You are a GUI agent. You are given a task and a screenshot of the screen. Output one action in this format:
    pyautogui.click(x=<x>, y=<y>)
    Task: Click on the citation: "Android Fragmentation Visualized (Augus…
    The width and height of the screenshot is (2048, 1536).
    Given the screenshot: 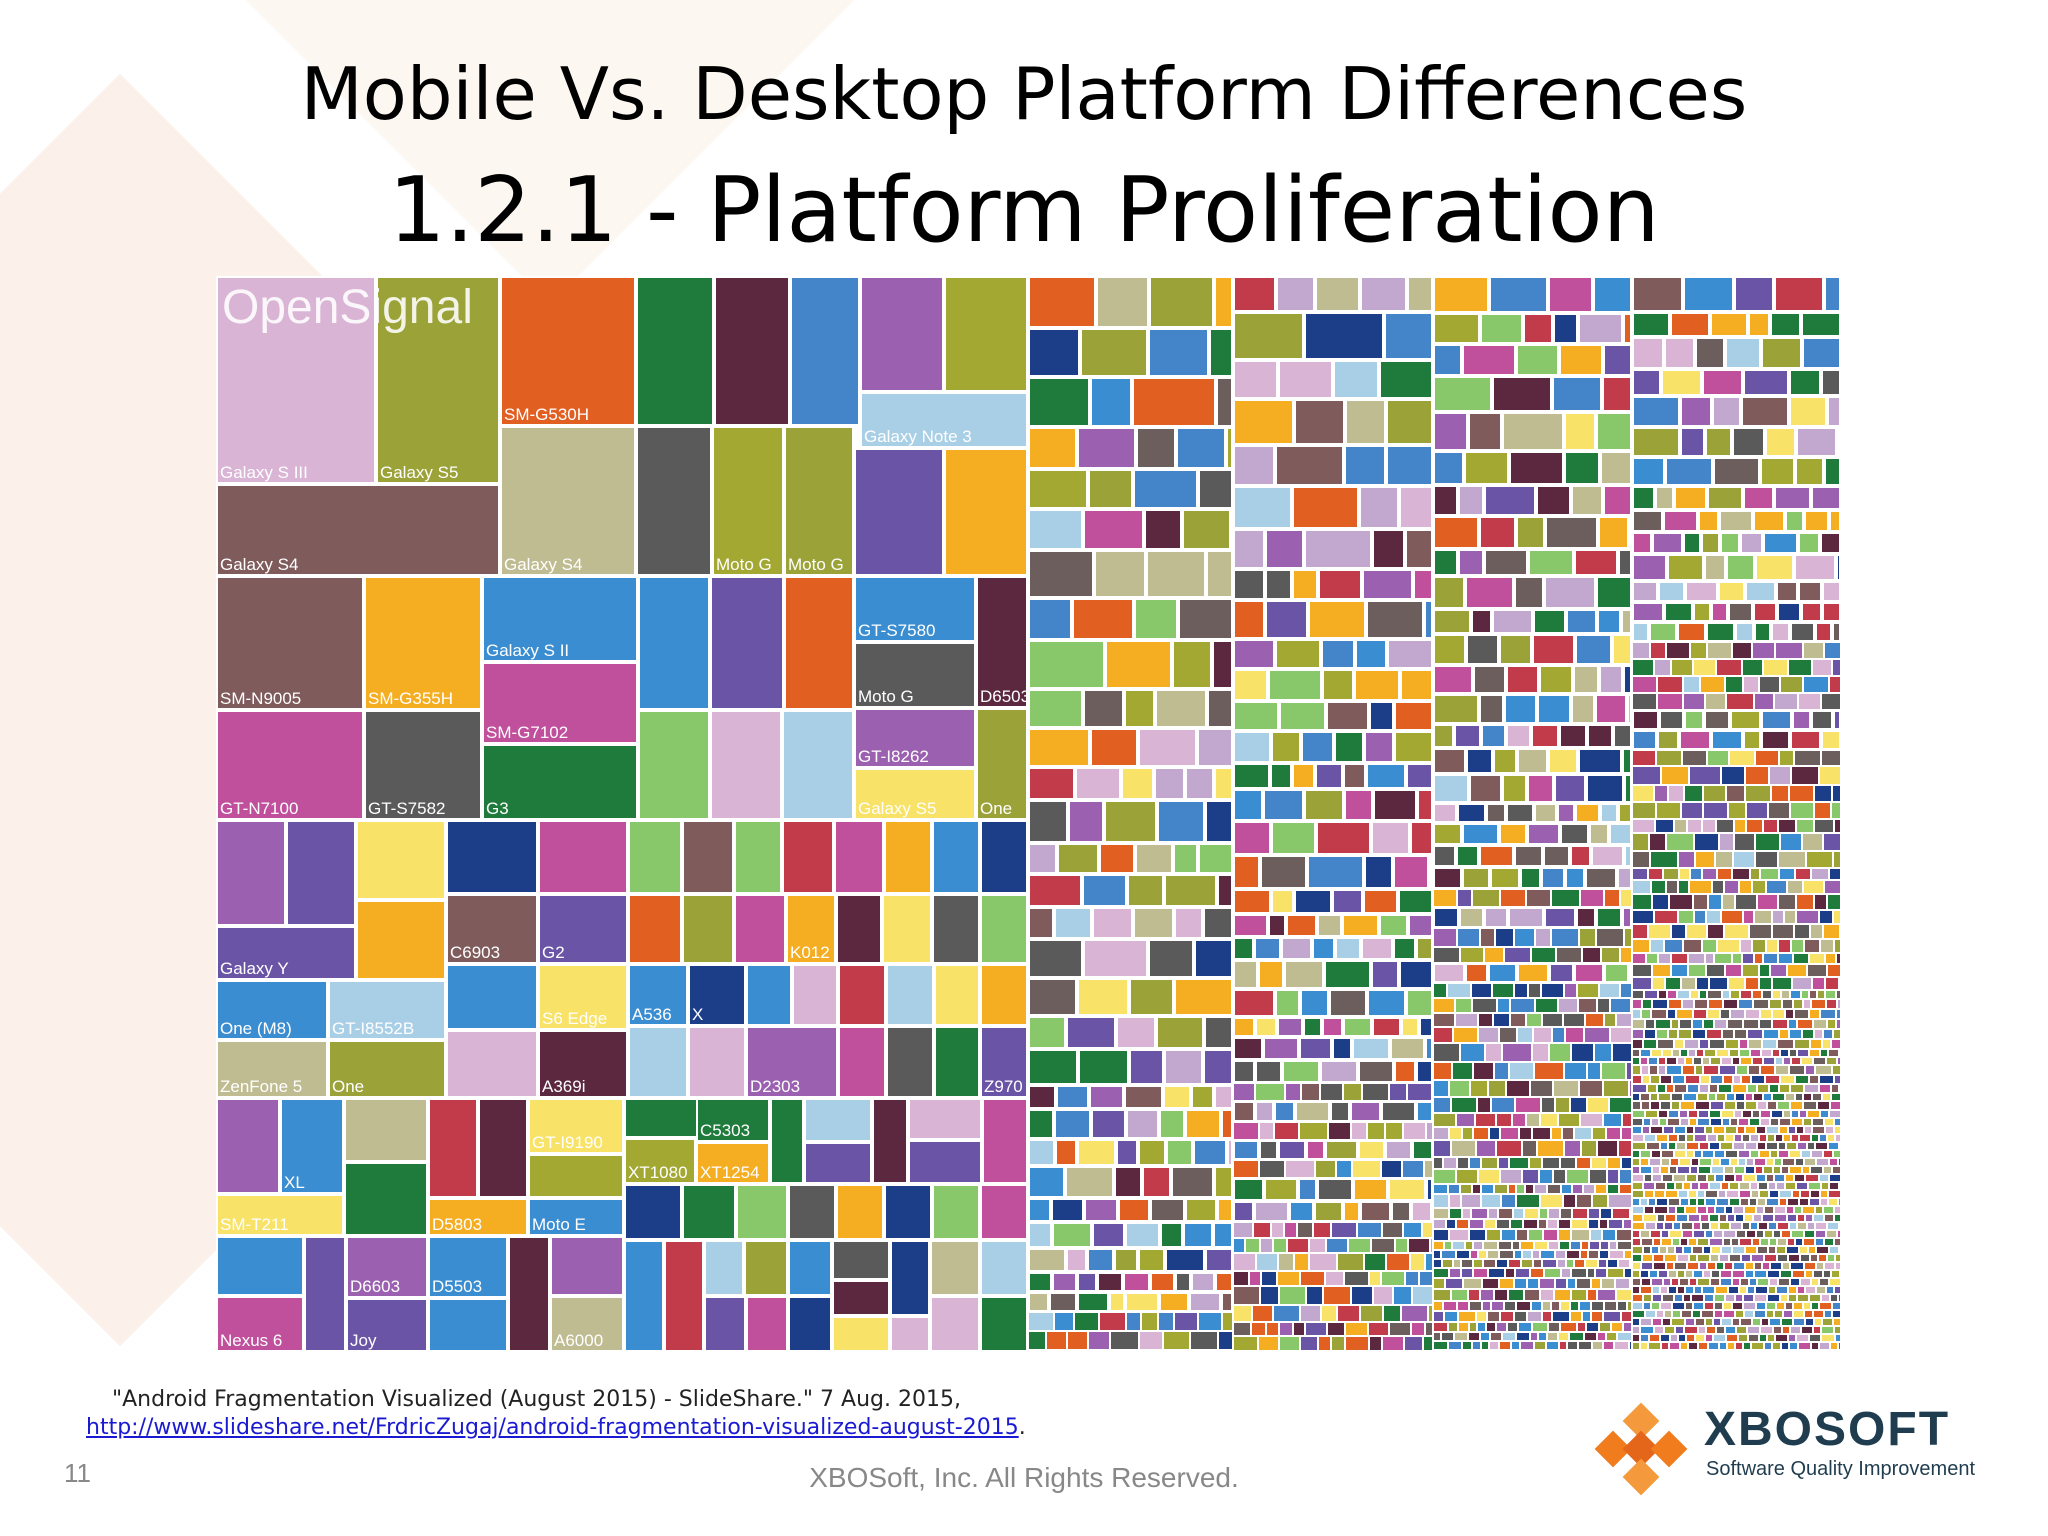 What is the action you would take?
    pyautogui.click(x=556, y=1414)
    